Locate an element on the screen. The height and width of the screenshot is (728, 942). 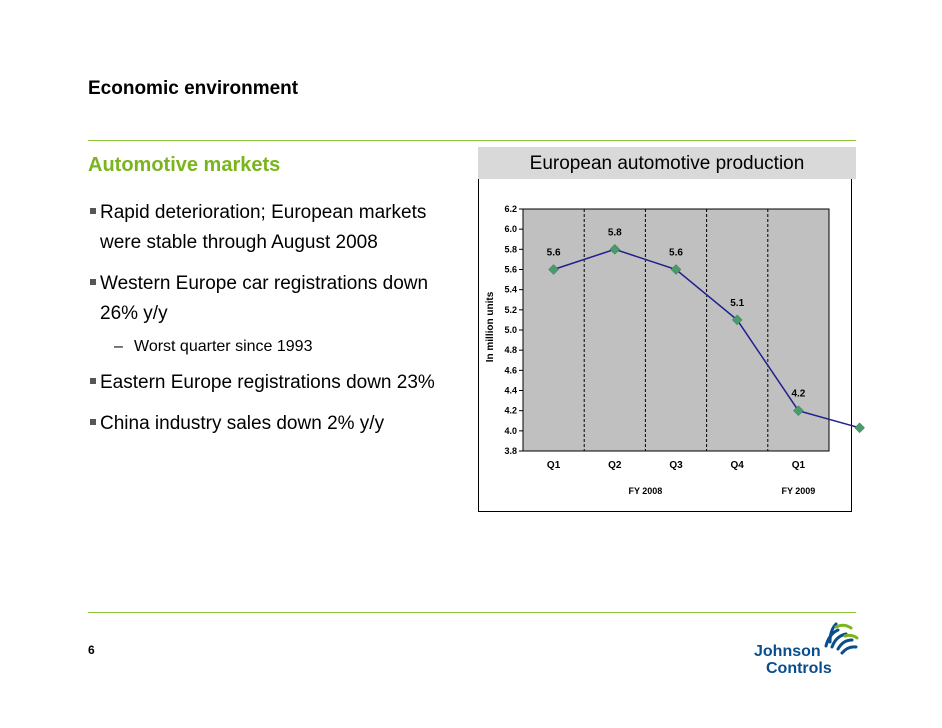
y-tick-label: 5.4 is located at coordinates (510, 290).